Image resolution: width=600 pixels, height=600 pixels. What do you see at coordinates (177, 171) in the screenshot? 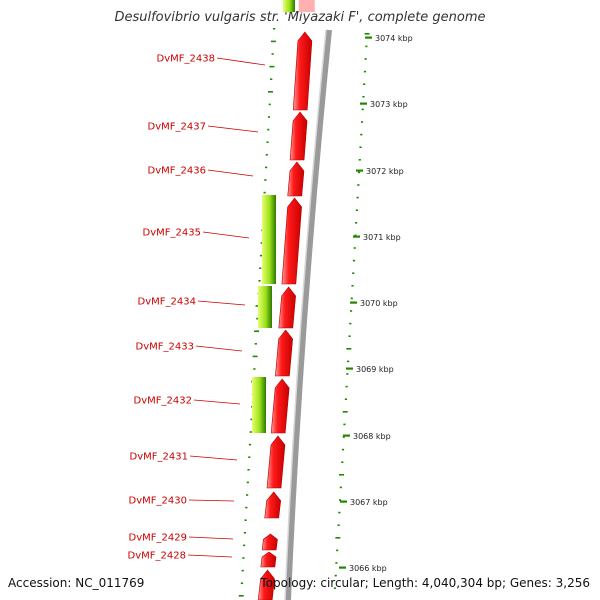
I see `gene-label: DvMF_2436` at bounding box center [177, 171].